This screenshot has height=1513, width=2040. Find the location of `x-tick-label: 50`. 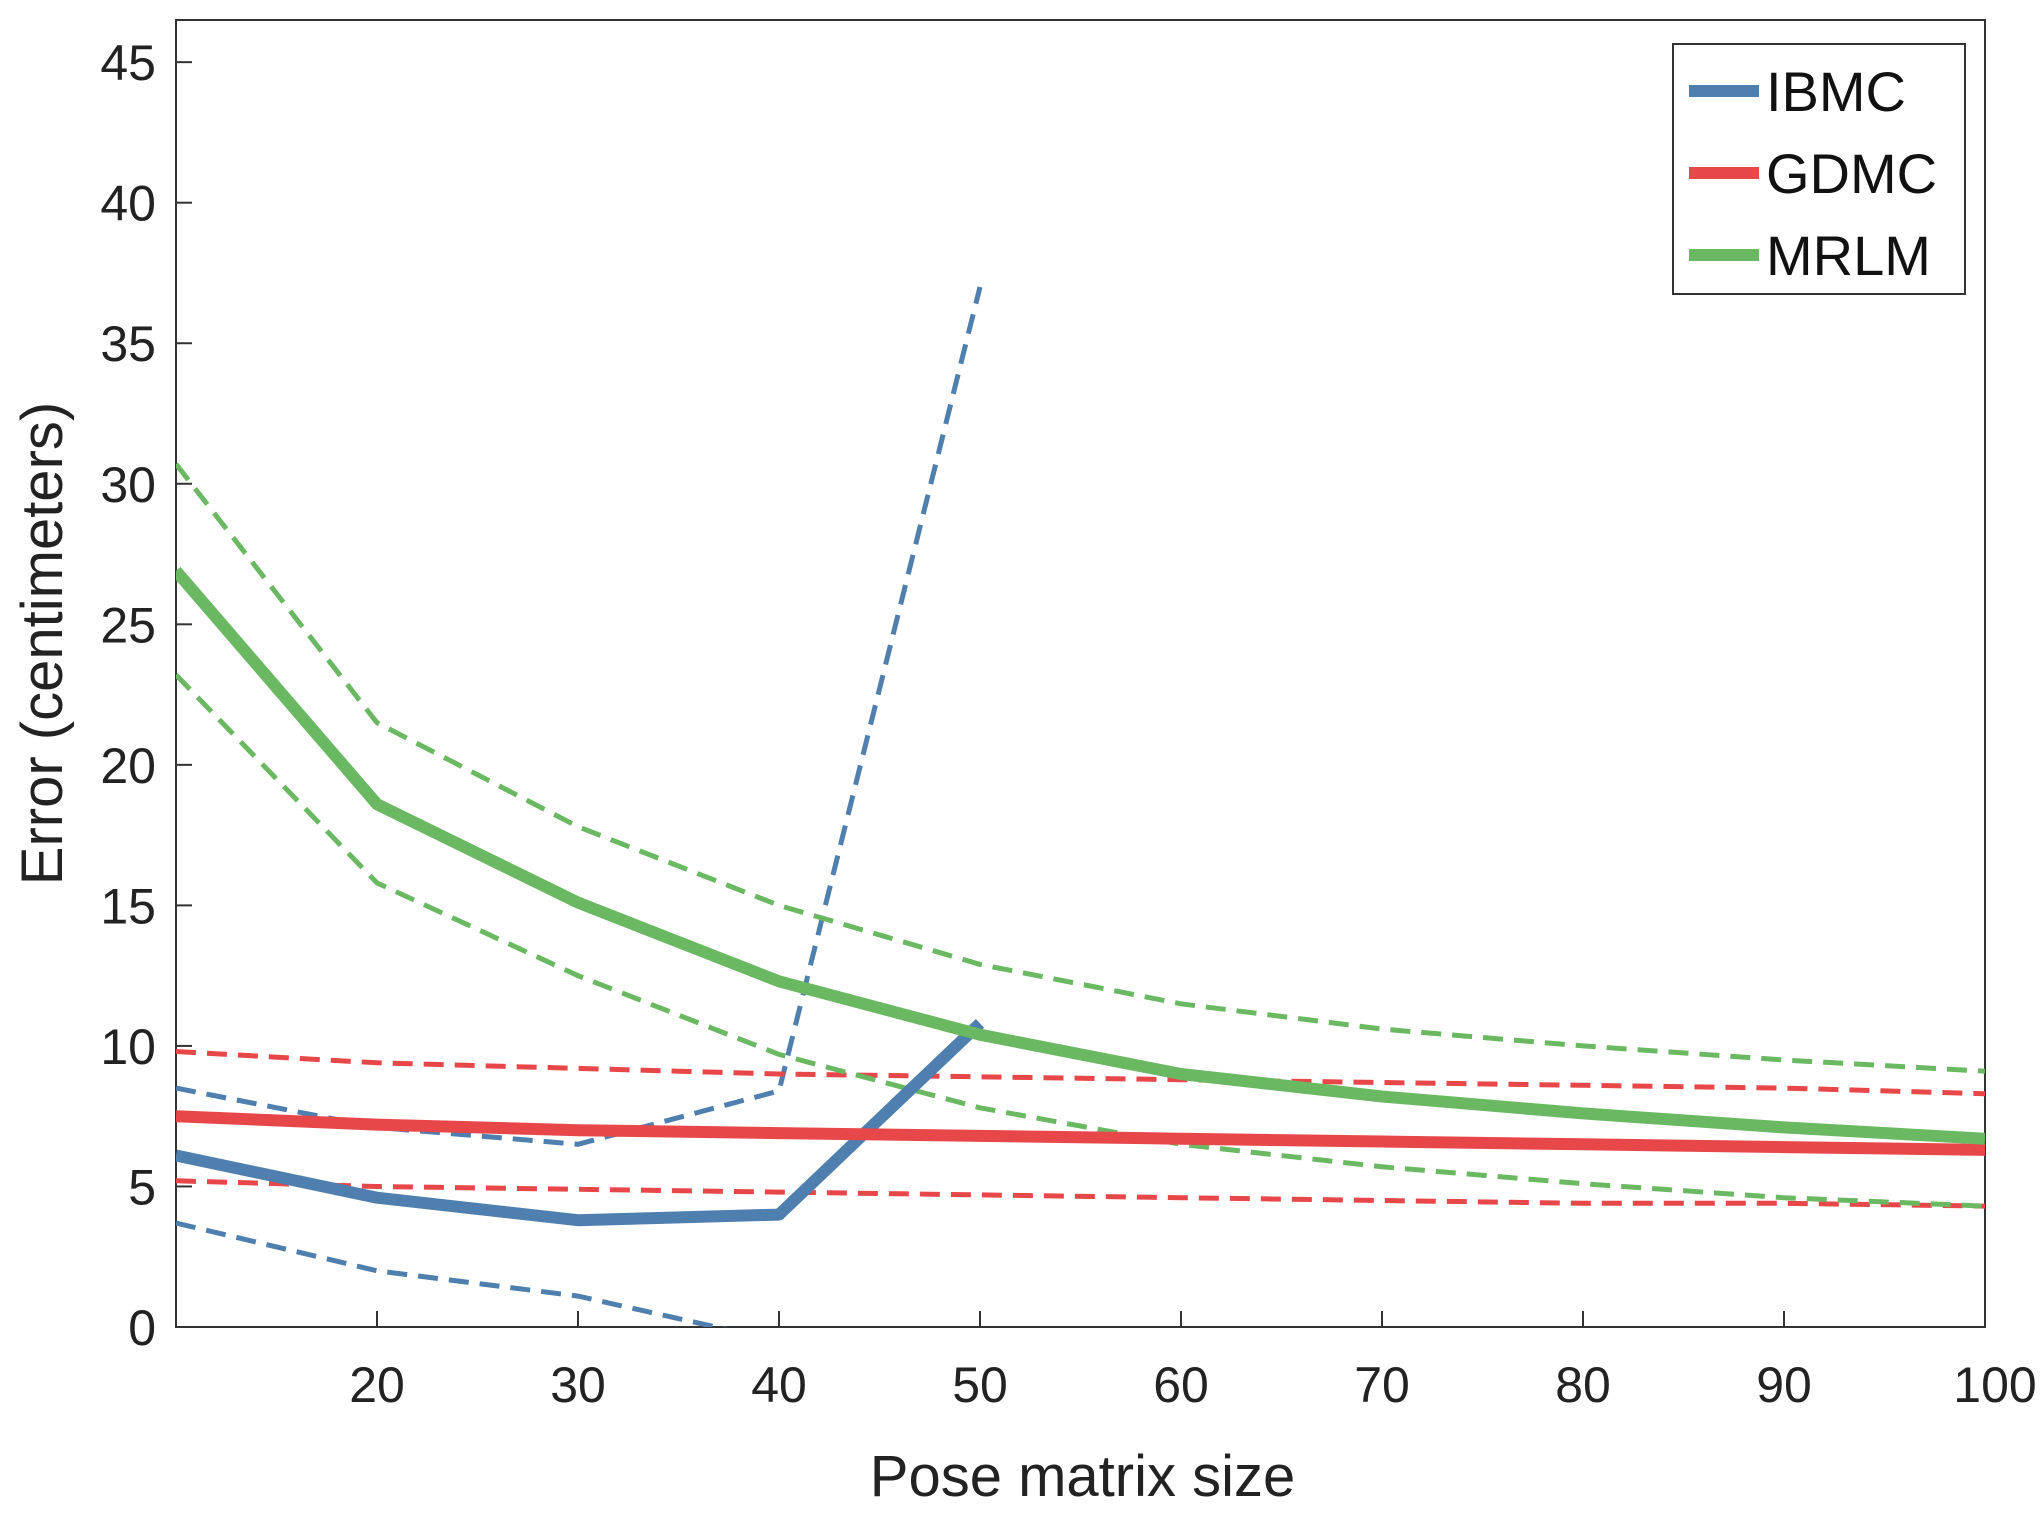

x-tick-label: 50 is located at coordinates (980, 1385).